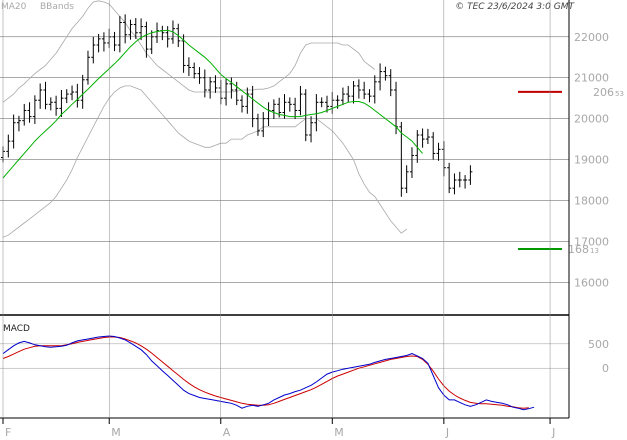 Image resolution: width=627 pixels, height=440 pixels. I want to click on price-tick-label: 21000, so click(591, 78).